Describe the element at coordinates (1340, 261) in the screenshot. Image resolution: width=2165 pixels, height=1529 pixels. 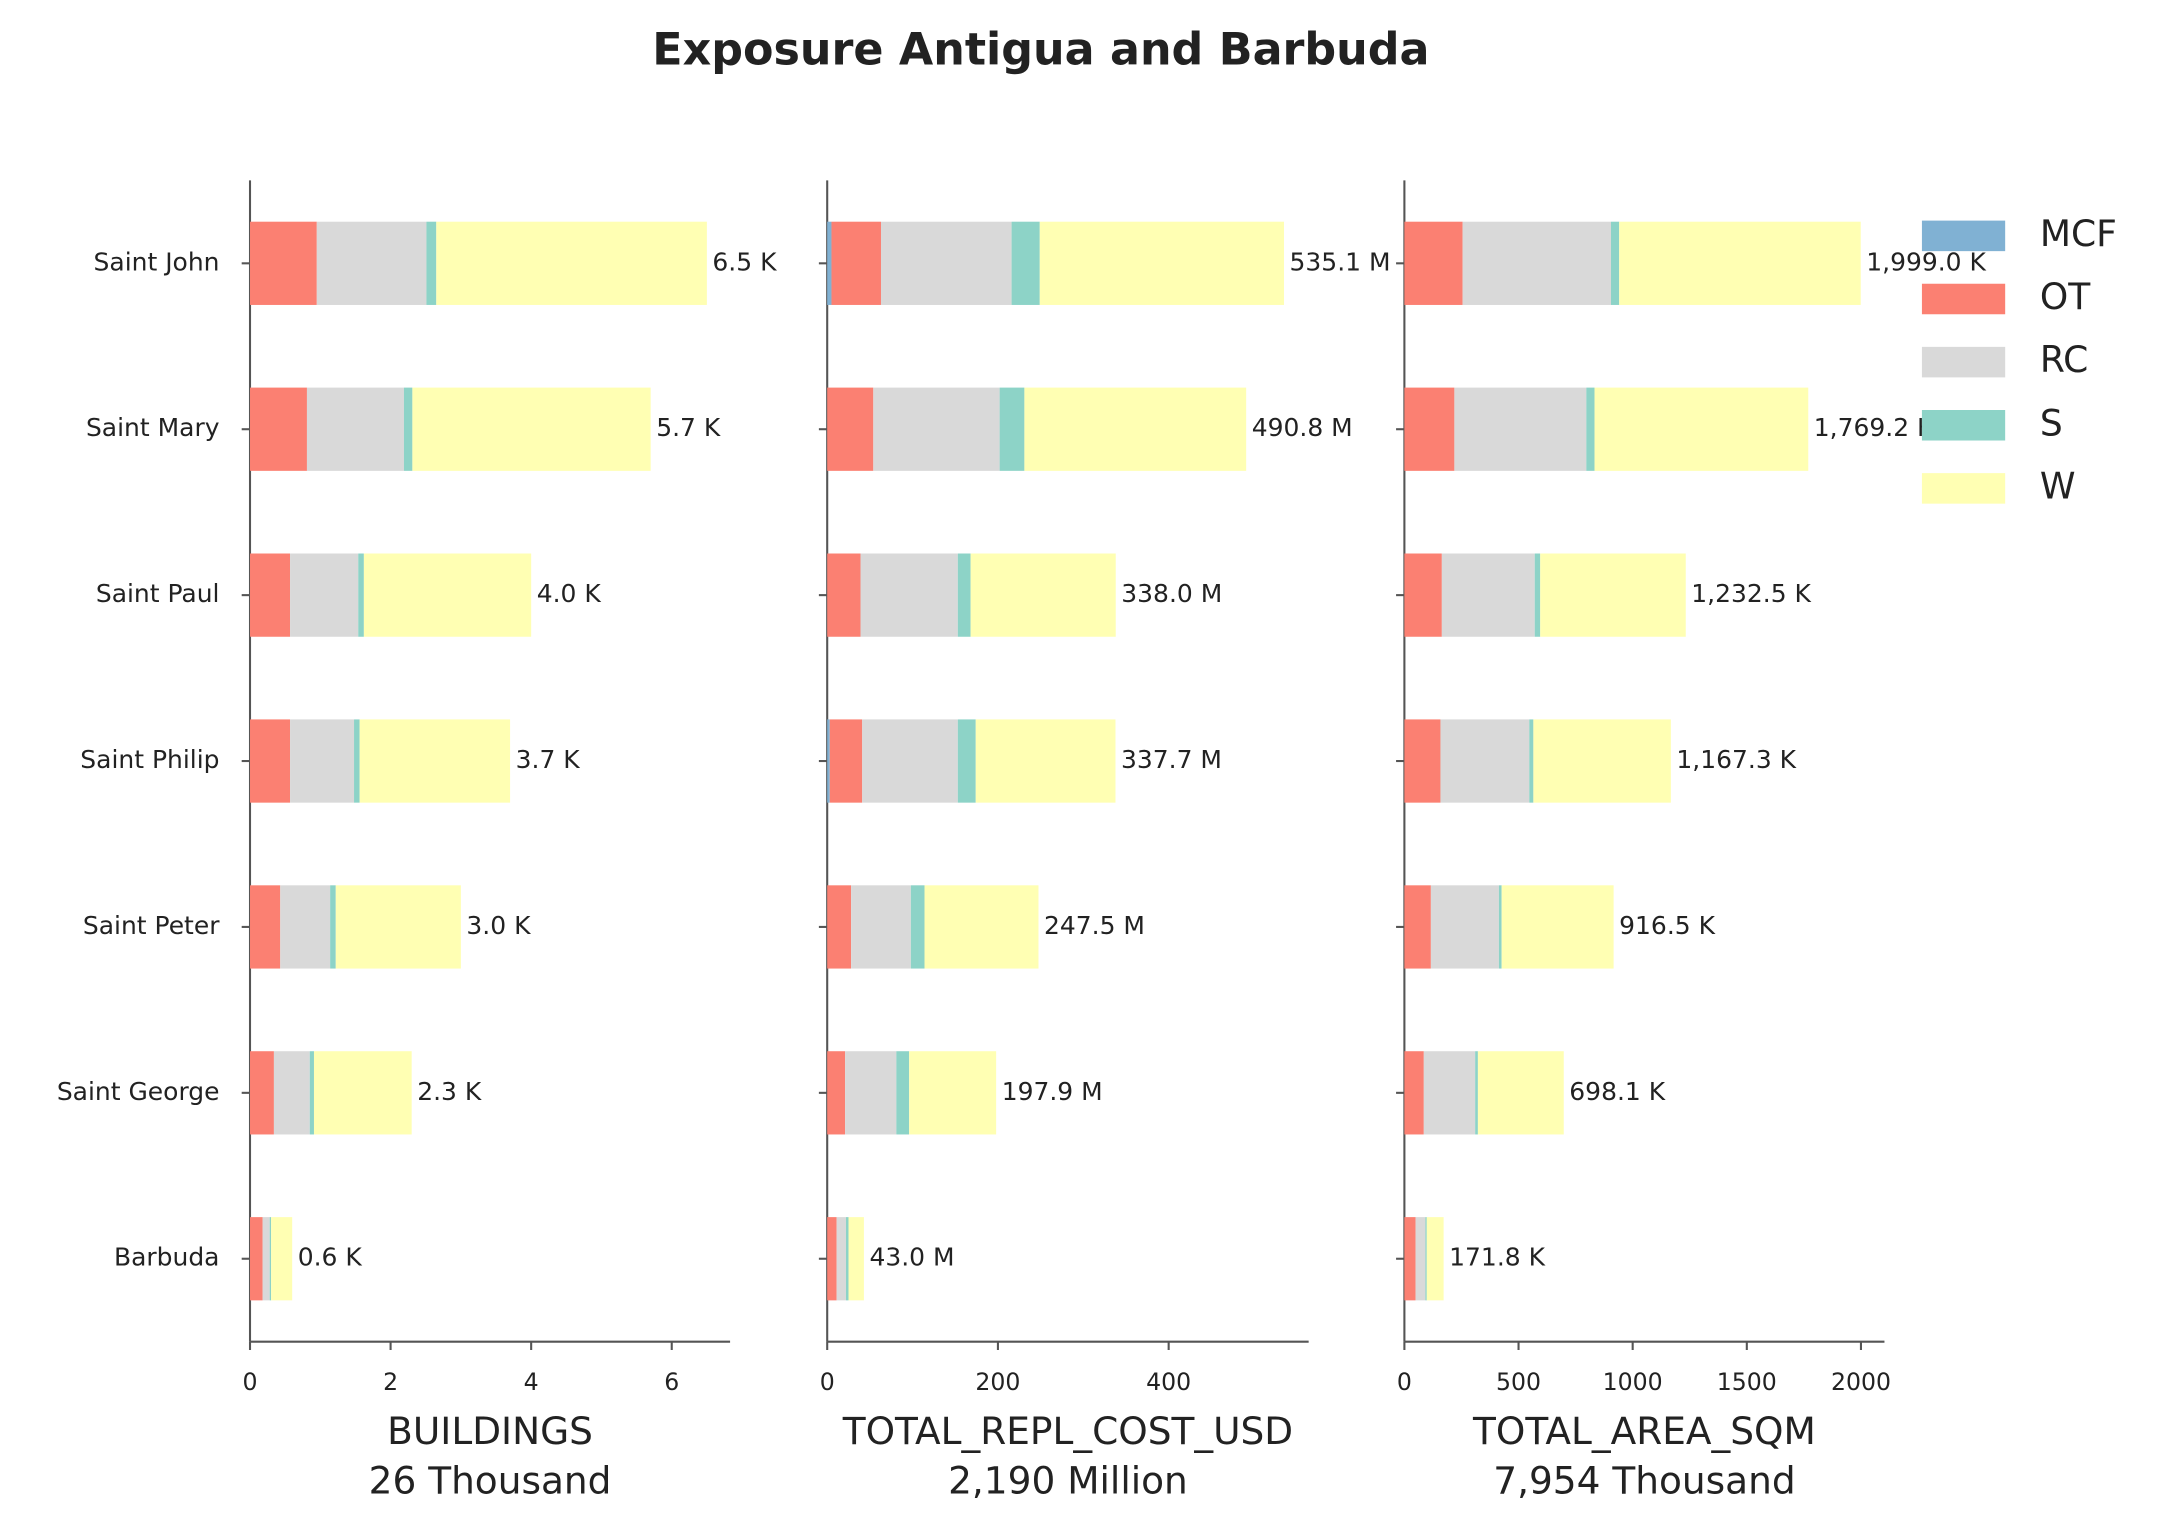
I see `value-label: 535.1 M` at that location.